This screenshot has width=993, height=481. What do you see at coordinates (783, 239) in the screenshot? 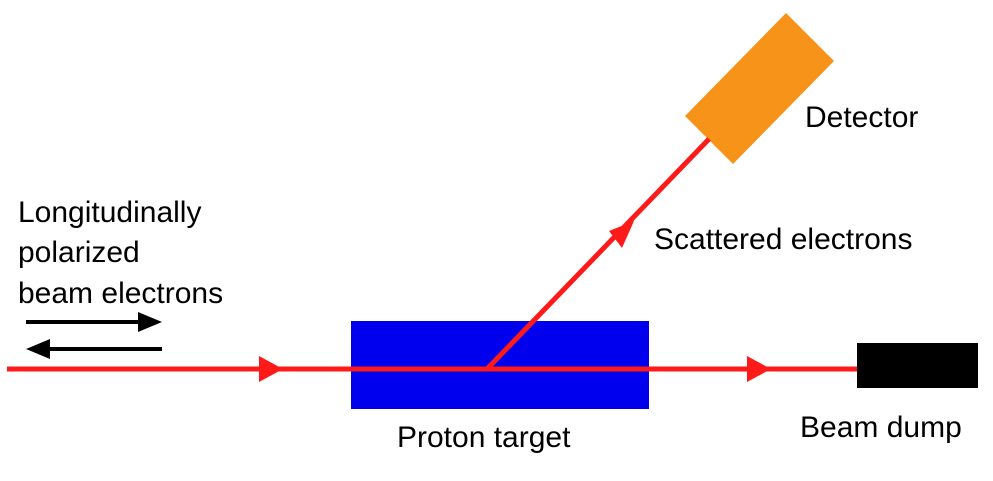
I see `scattered-electrons-label: Scattered electrons` at bounding box center [783, 239].